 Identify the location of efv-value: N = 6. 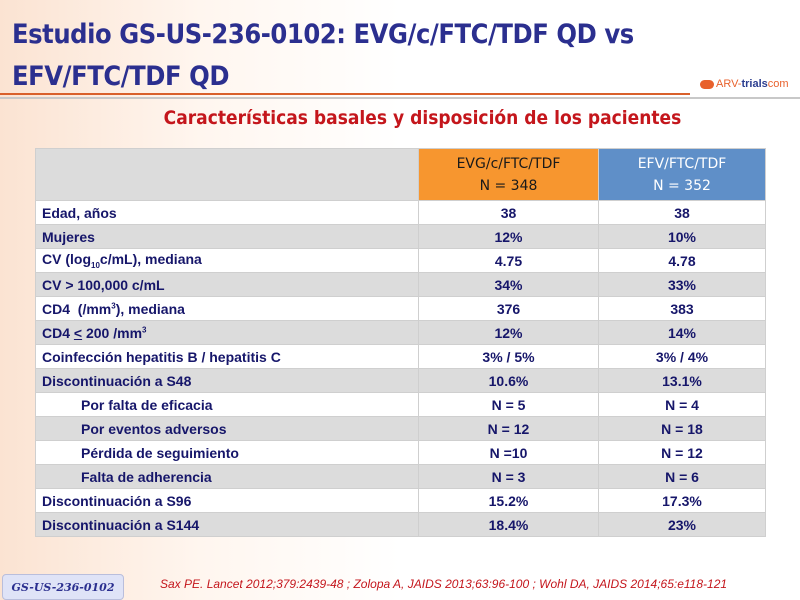
(682, 476).